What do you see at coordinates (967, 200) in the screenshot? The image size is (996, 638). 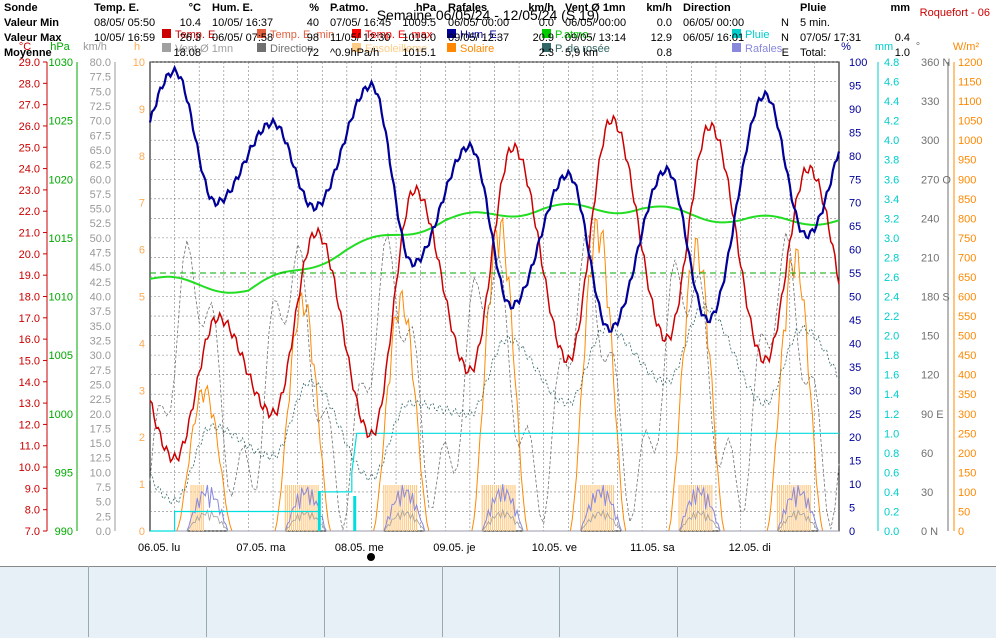 I see `solar-axis-tick: 850` at bounding box center [967, 200].